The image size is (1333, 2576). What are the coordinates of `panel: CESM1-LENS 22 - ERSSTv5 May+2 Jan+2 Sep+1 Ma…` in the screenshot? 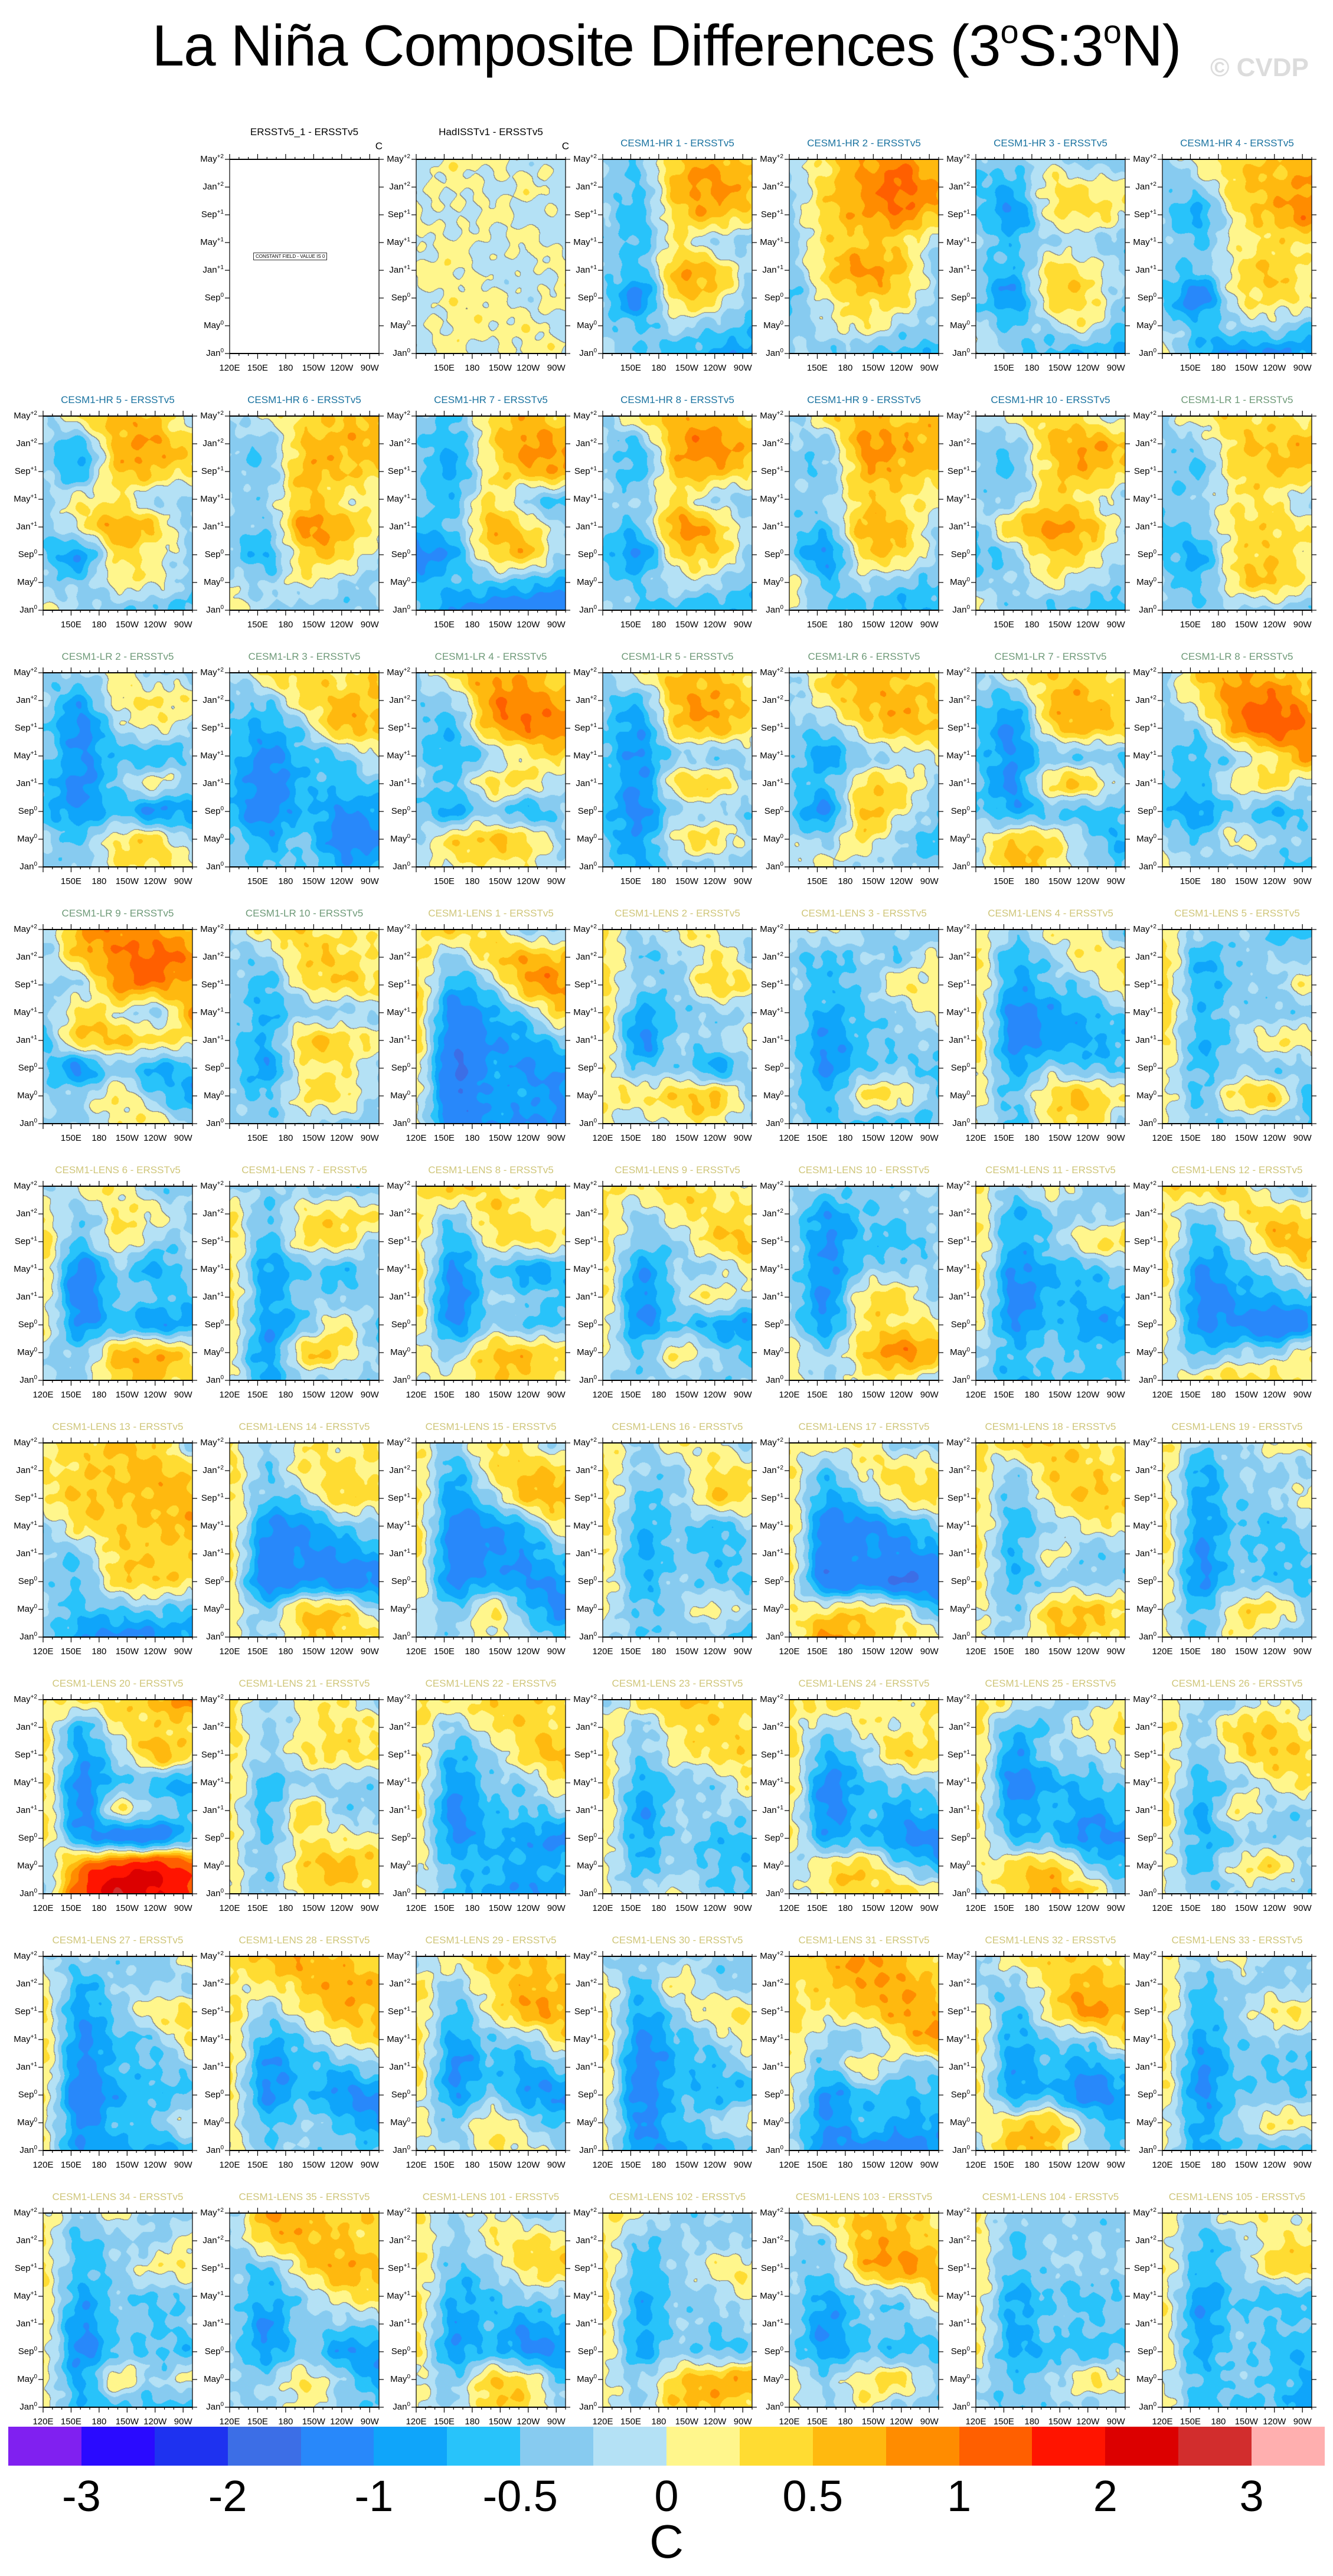 It's located at (478, 1795).